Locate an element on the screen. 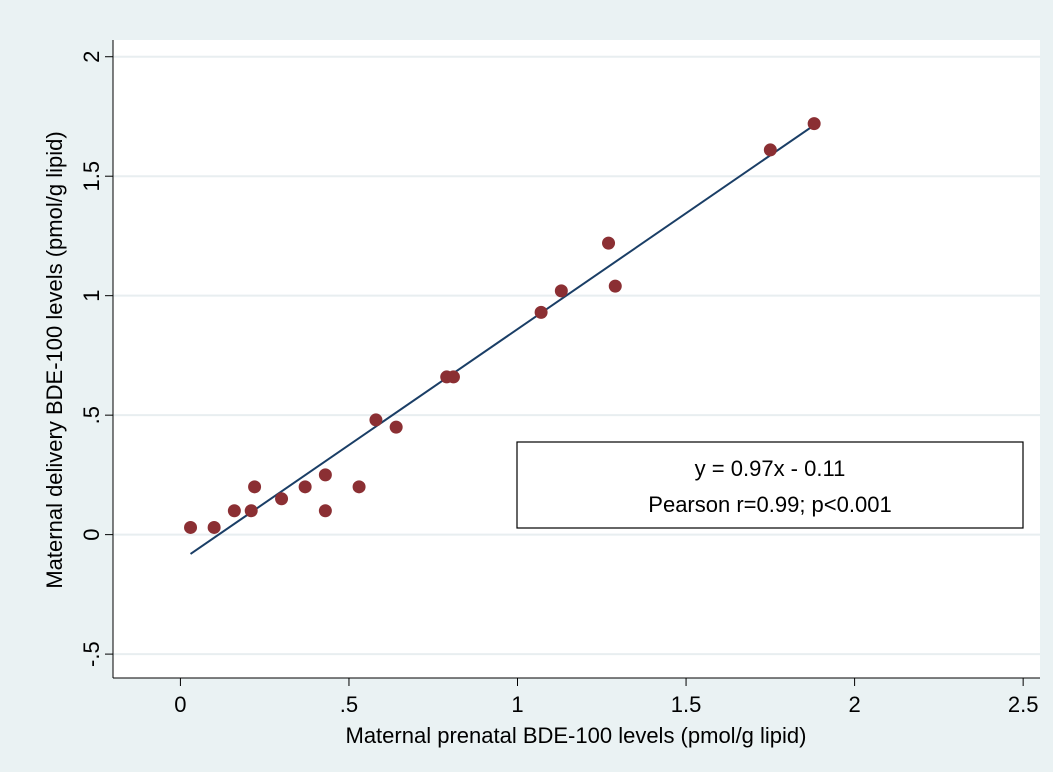 The width and height of the screenshot is (1053, 772). y-tick-label: 1.5 is located at coordinates (91, 176).